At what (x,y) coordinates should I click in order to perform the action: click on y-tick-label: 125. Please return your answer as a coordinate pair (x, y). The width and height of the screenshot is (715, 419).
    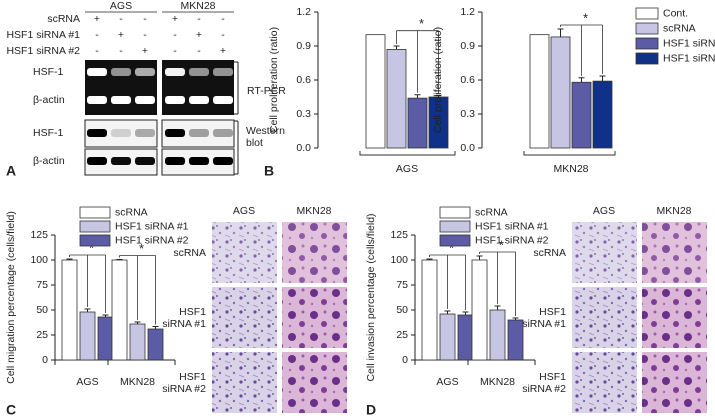
    Looking at the image, I should click on (39, 235).